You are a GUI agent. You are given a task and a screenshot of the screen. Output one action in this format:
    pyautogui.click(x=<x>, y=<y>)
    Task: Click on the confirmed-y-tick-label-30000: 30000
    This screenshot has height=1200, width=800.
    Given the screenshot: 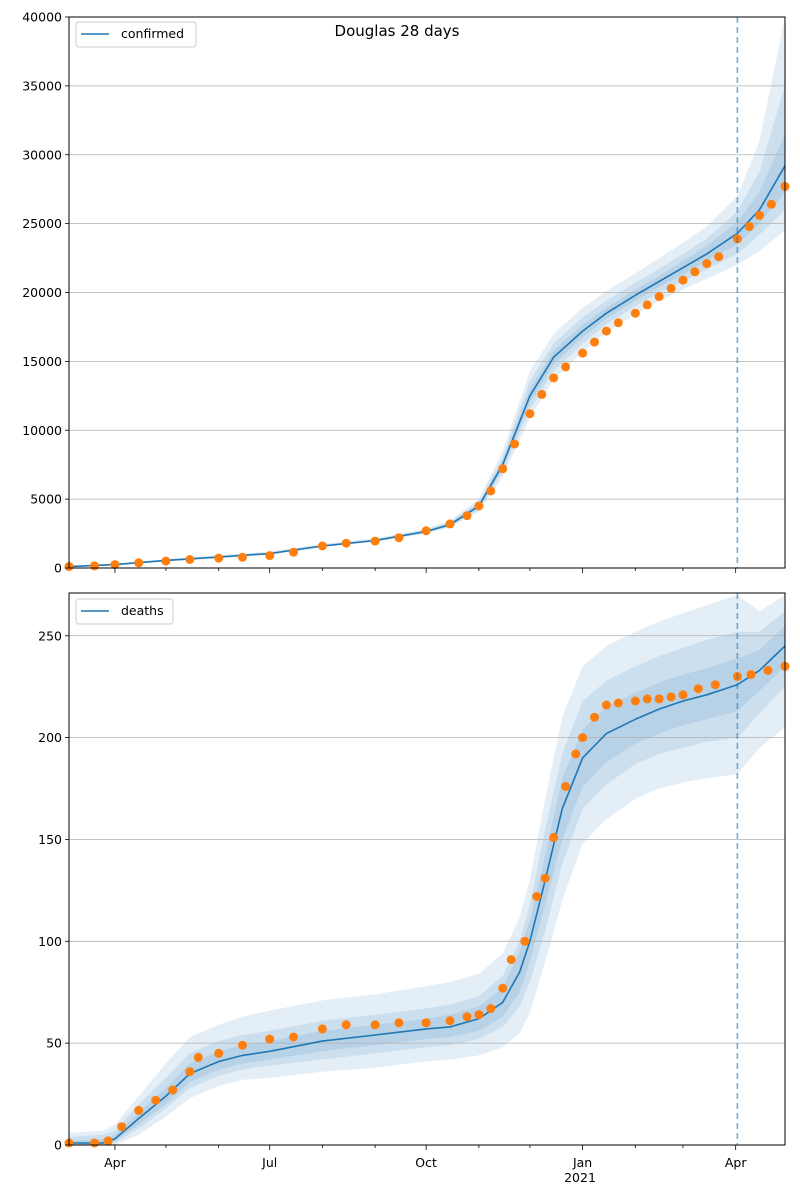 What is the action you would take?
    pyautogui.click(x=42, y=154)
    